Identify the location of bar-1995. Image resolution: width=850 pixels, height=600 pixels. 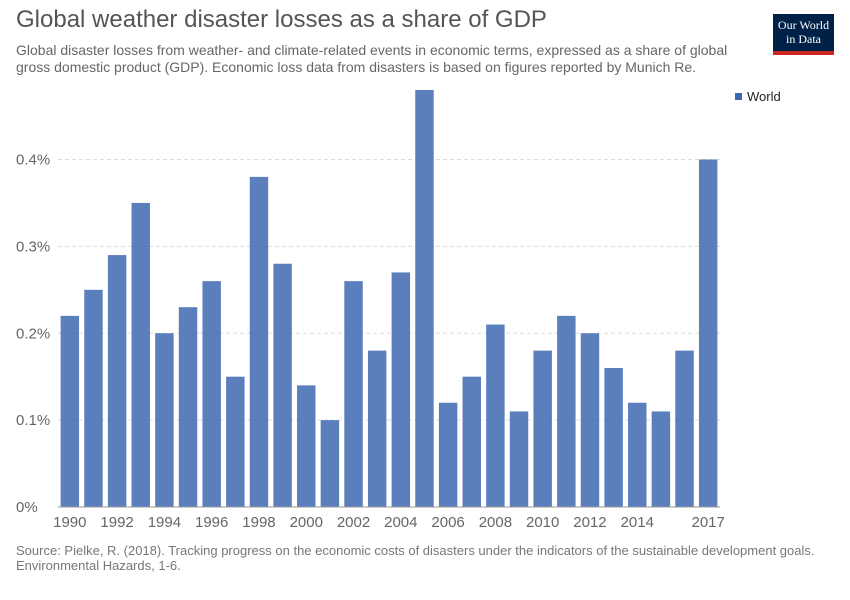
(188, 407).